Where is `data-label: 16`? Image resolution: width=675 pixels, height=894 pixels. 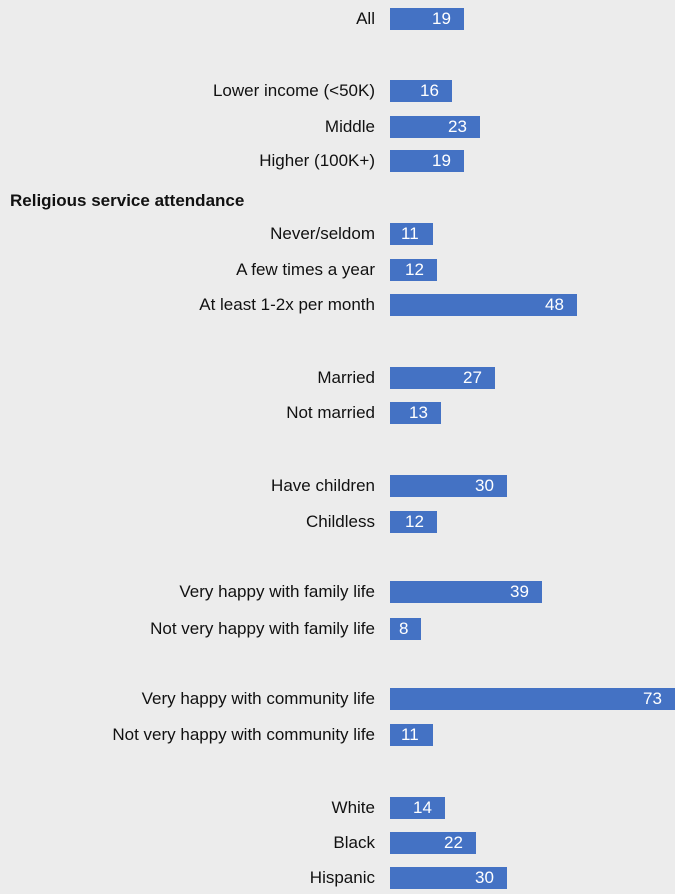 data-label: 16 is located at coordinates (429, 90).